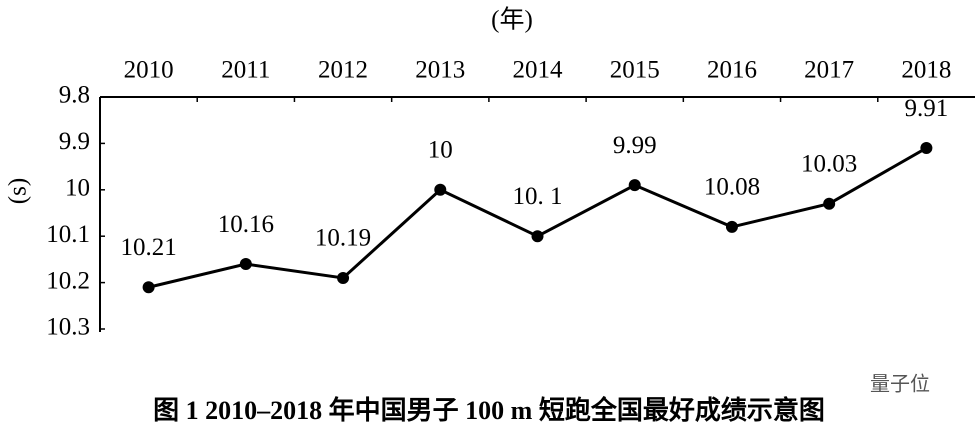  What do you see at coordinates (538, 196) in the screenshot?
I see `data-label: 10. 1` at bounding box center [538, 196].